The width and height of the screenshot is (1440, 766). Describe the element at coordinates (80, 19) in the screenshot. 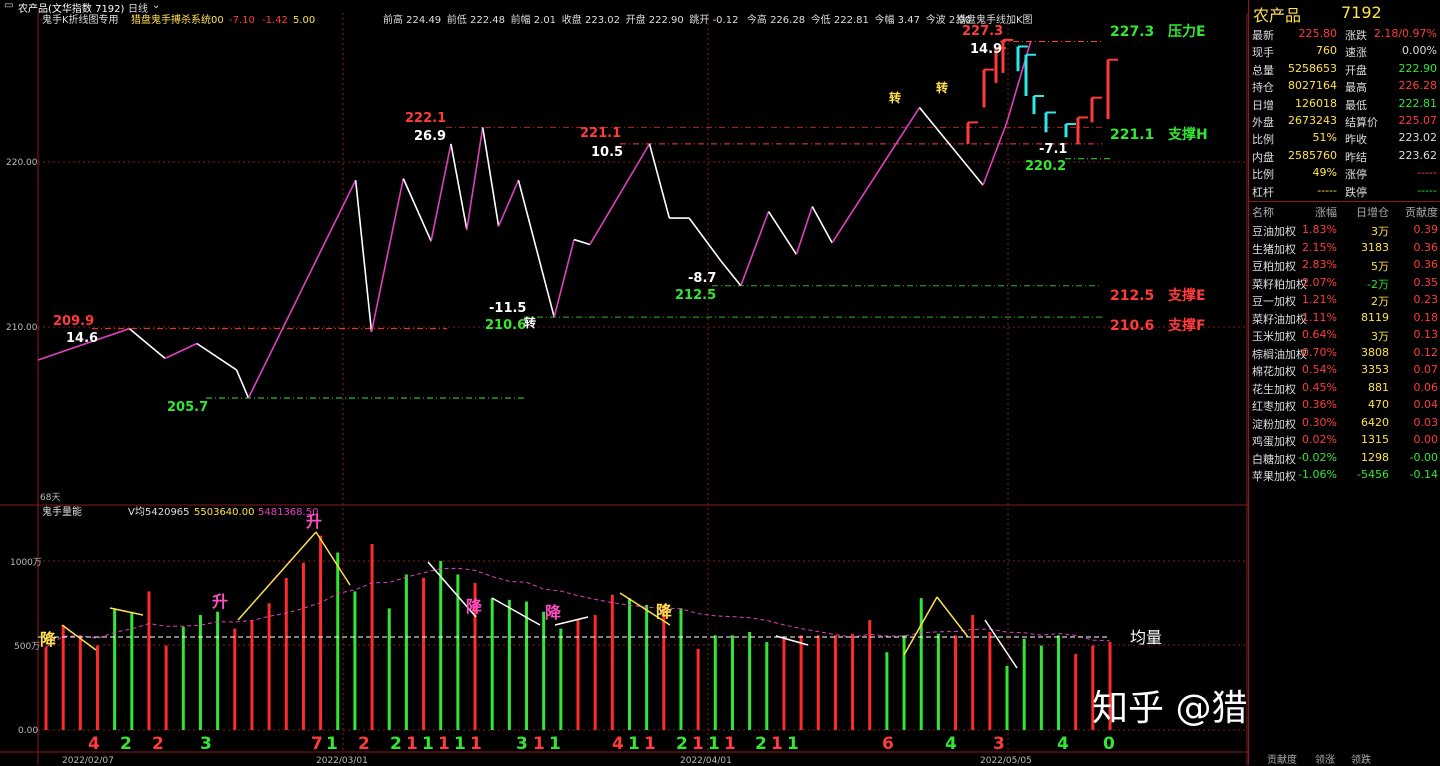

I see `indicator-name: 鬼手K折线图专用` at that location.